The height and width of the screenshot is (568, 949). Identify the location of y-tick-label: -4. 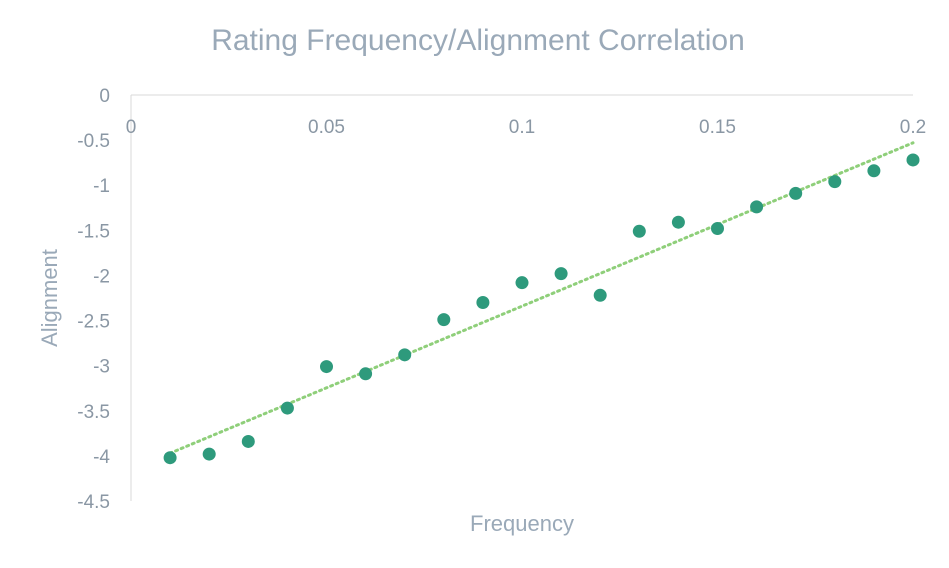
(101, 457).